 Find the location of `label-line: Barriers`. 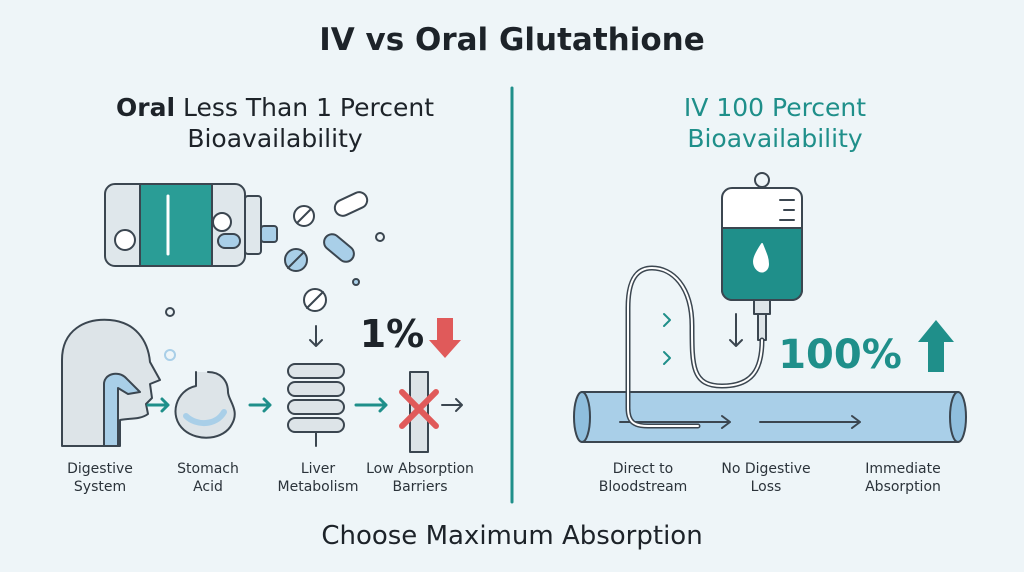

label-line: Barriers is located at coordinates (420, 487).